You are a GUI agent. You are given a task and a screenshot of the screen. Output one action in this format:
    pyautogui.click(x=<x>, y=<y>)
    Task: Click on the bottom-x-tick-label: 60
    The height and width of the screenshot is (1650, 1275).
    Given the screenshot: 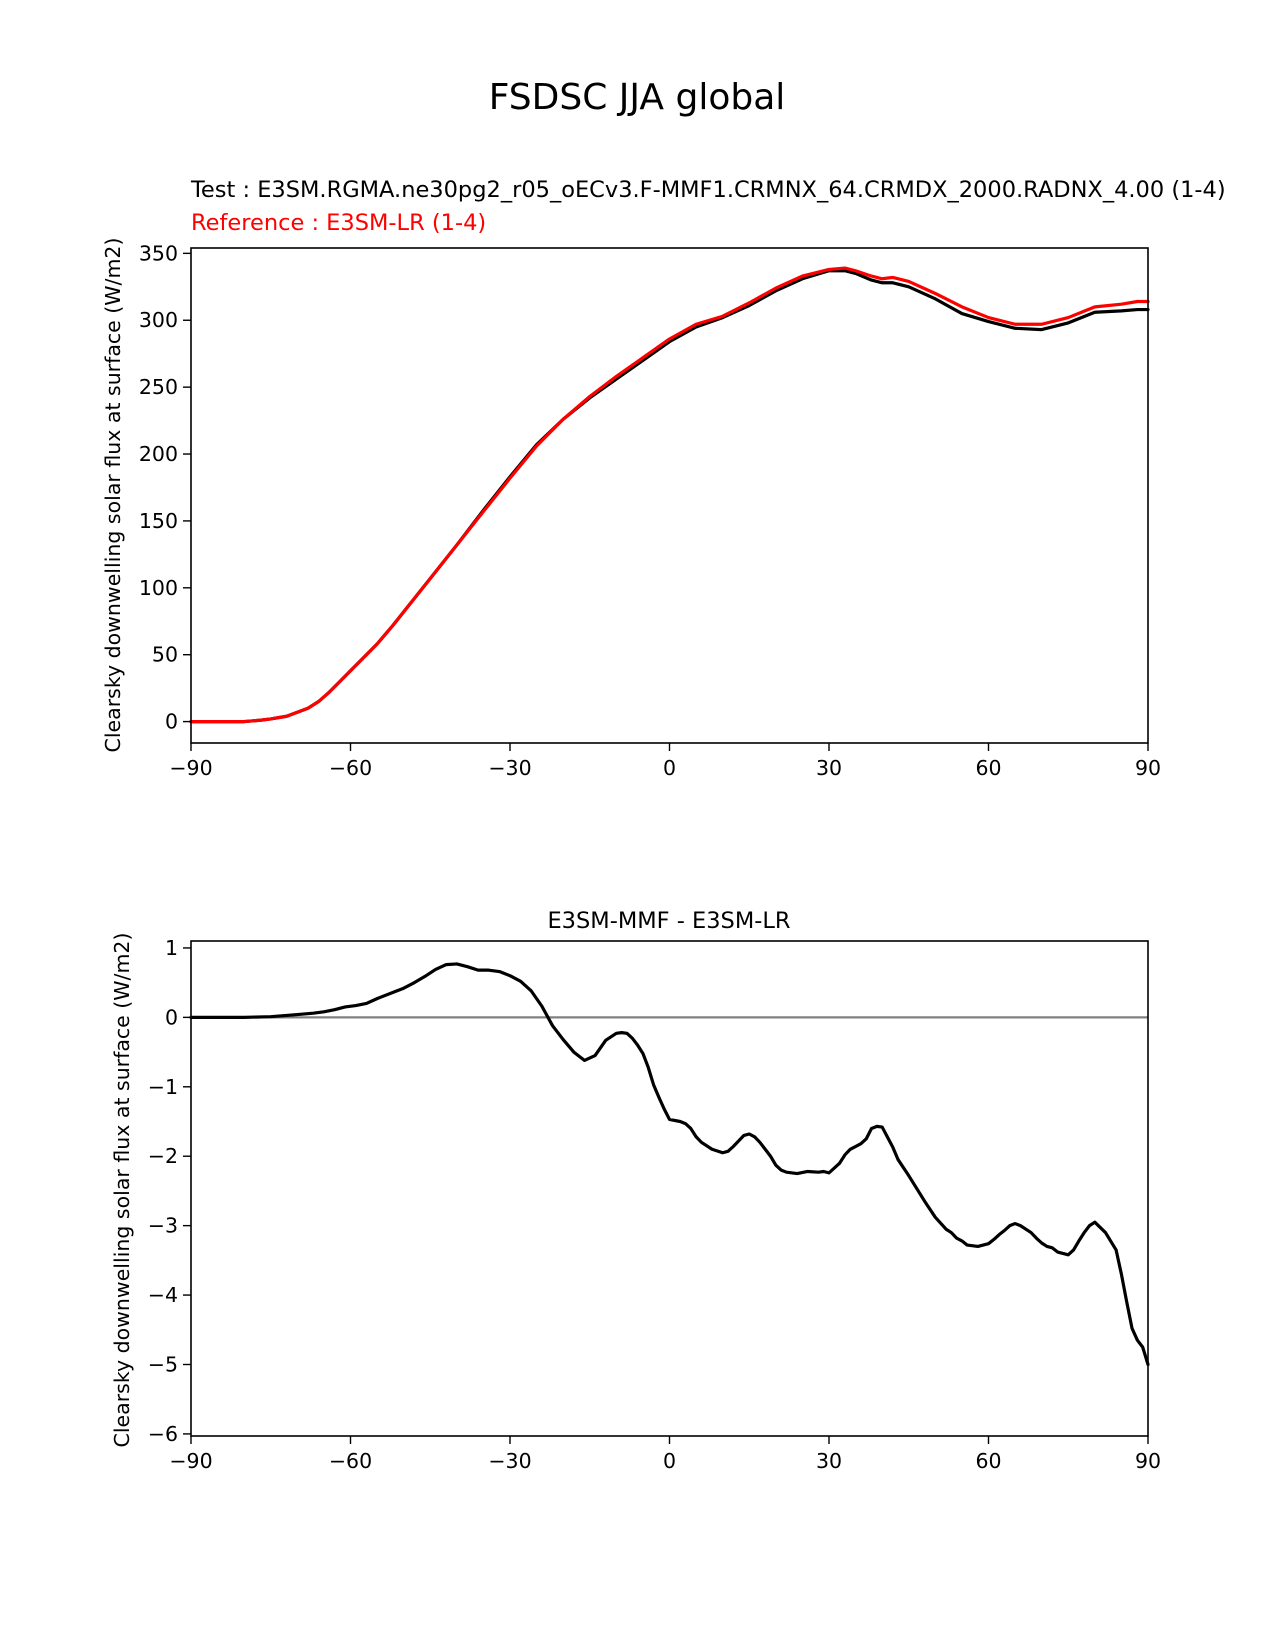 What is the action you would take?
    pyautogui.click(x=988, y=1461)
    